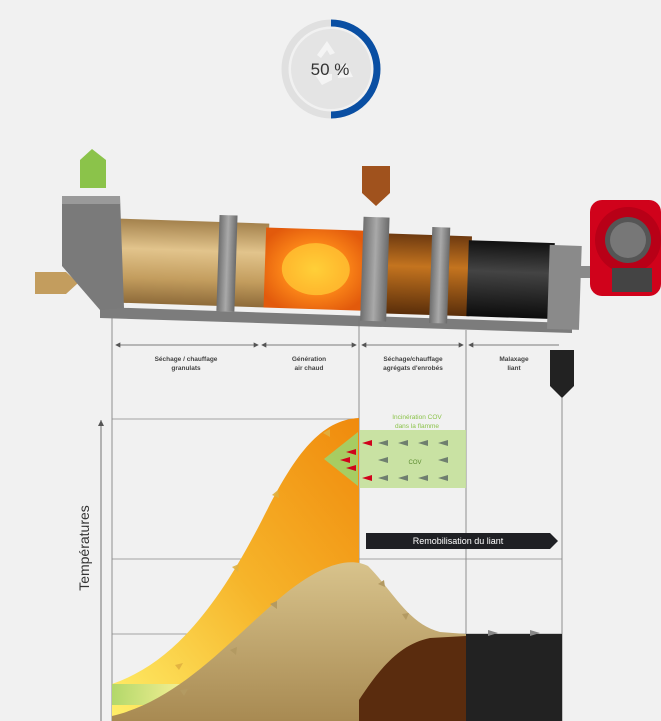  Describe the element at coordinates (412, 678) in the screenshot. I see `rap-temperature-area` at that location.